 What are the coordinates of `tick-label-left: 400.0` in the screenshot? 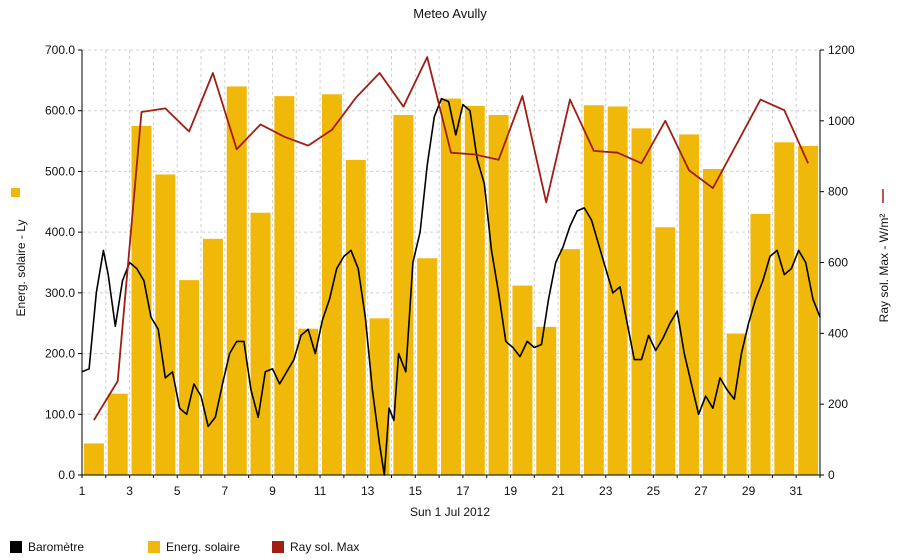 It's located at (60, 232).